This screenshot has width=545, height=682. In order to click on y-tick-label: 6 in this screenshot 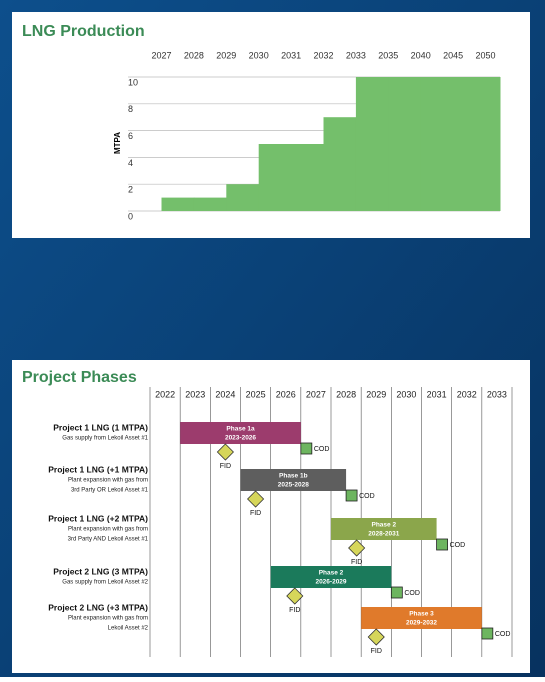, I will do `click(130, 136)`.